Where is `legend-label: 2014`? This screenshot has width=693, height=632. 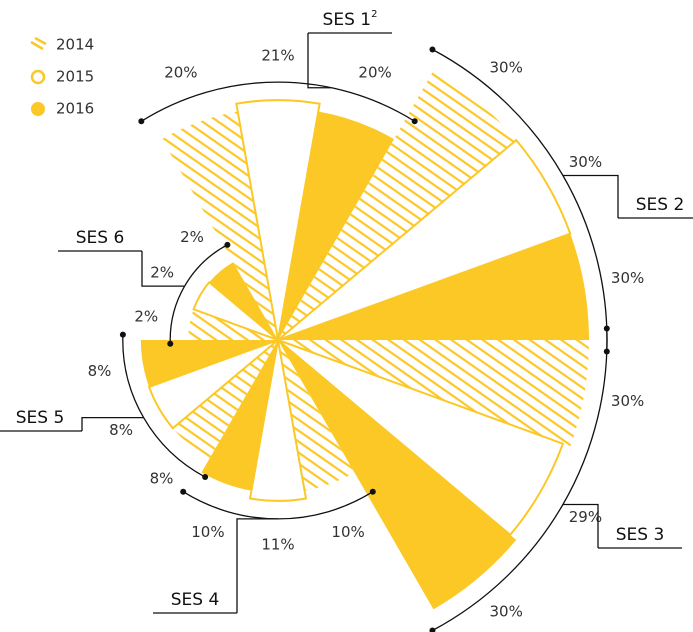 legend-label: 2014 is located at coordinates (75, 45).